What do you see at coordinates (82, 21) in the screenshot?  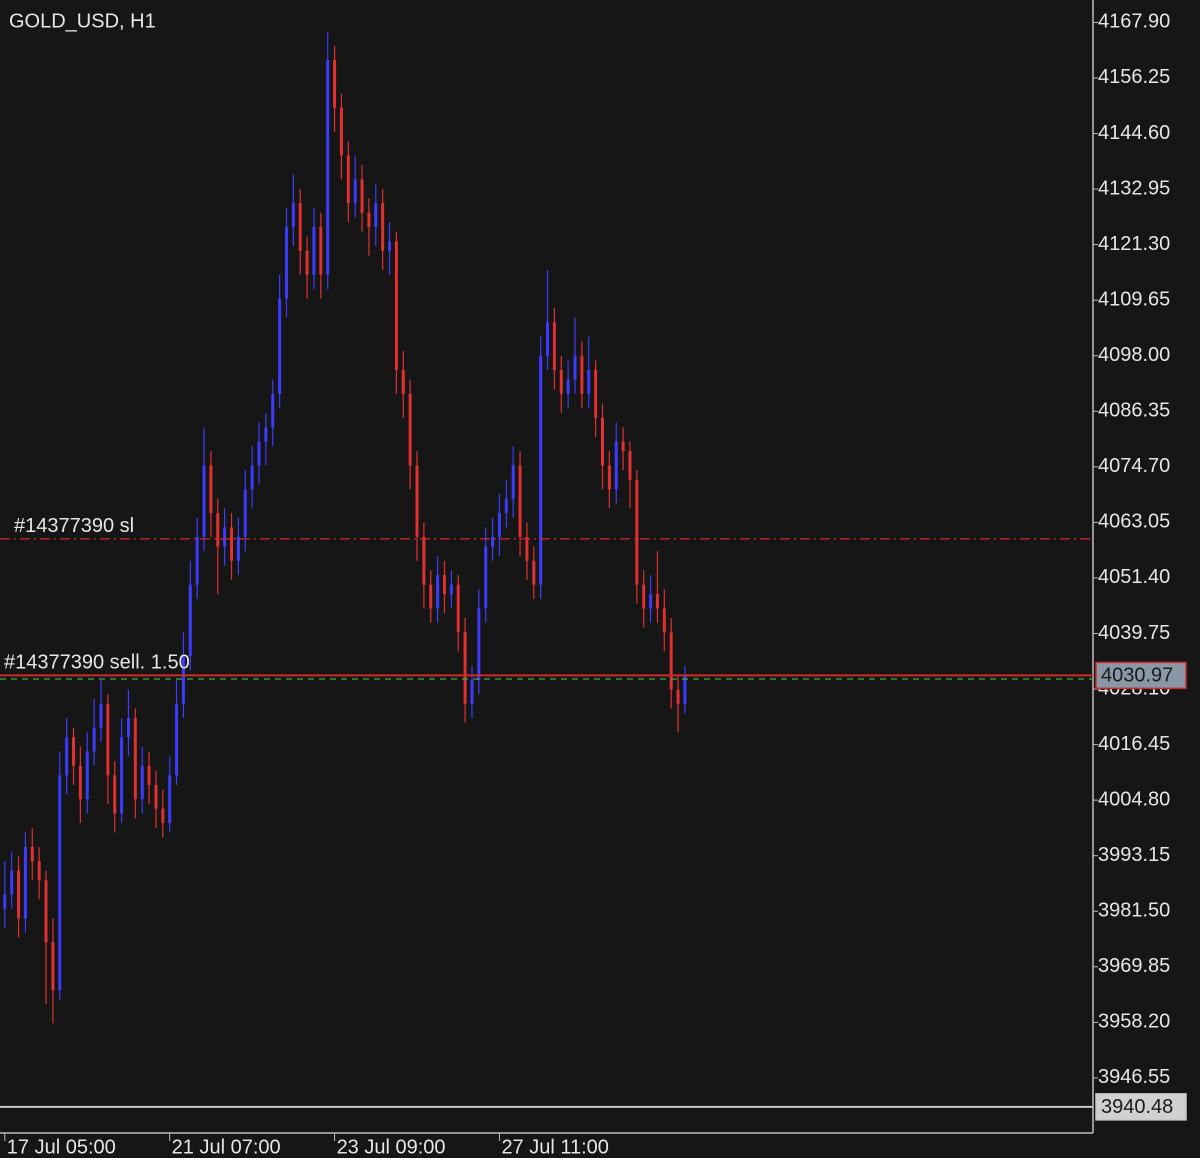 I see `chart-title: GOLD_USD, H1` at bounding box center [82, 21].